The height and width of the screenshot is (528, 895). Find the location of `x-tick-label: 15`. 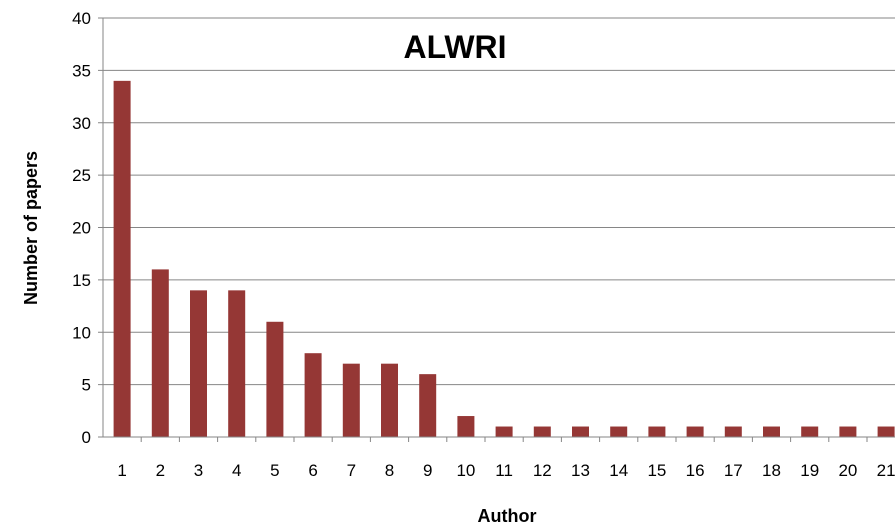

x-tick-label: 15 is located at coordinates (656, 470).